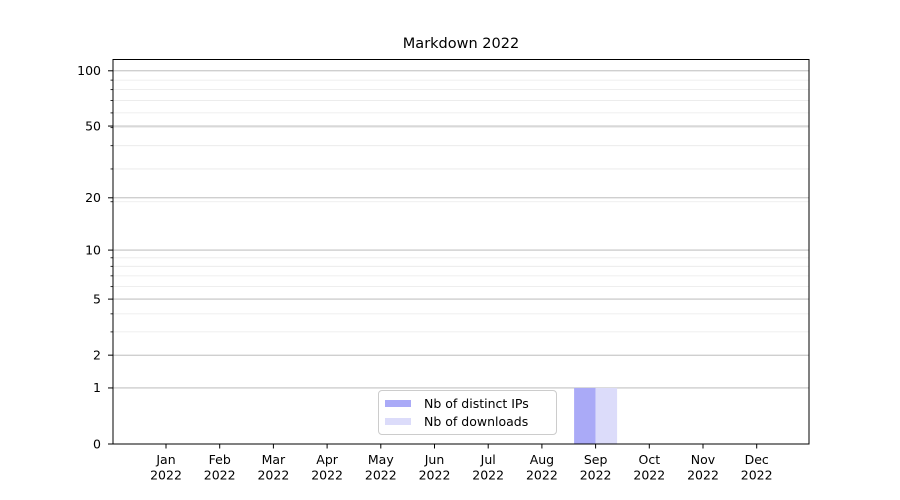 This screenshot has height=500, width=900. I want to click on chart-title: Markdown 2022, so click(461, 44).